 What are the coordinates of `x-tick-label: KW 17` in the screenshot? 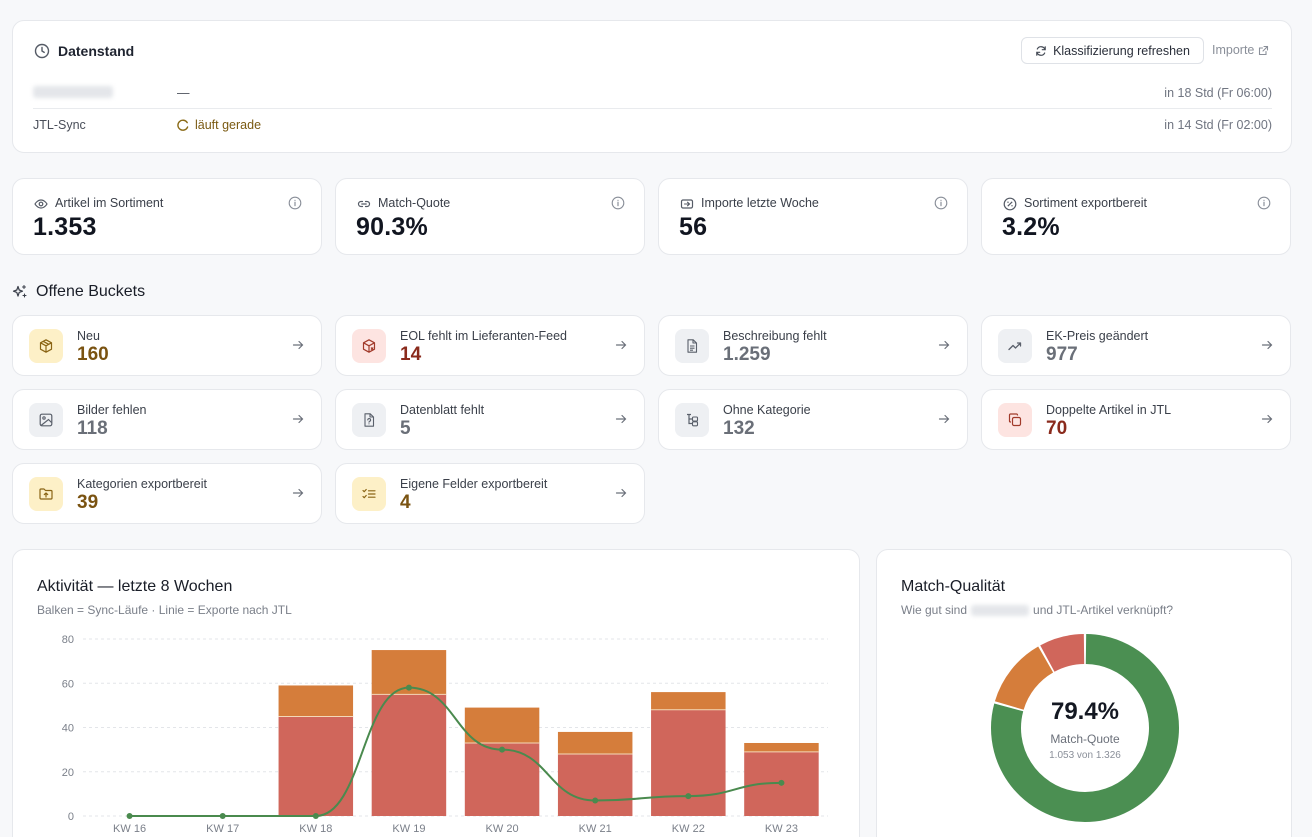 It's located at (222, 829).